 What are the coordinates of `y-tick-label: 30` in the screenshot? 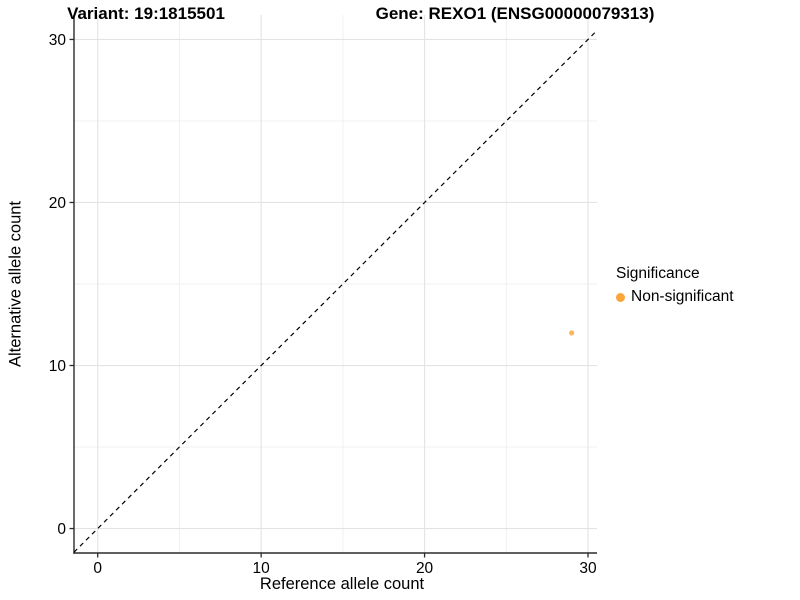 It's located at (58, 40).